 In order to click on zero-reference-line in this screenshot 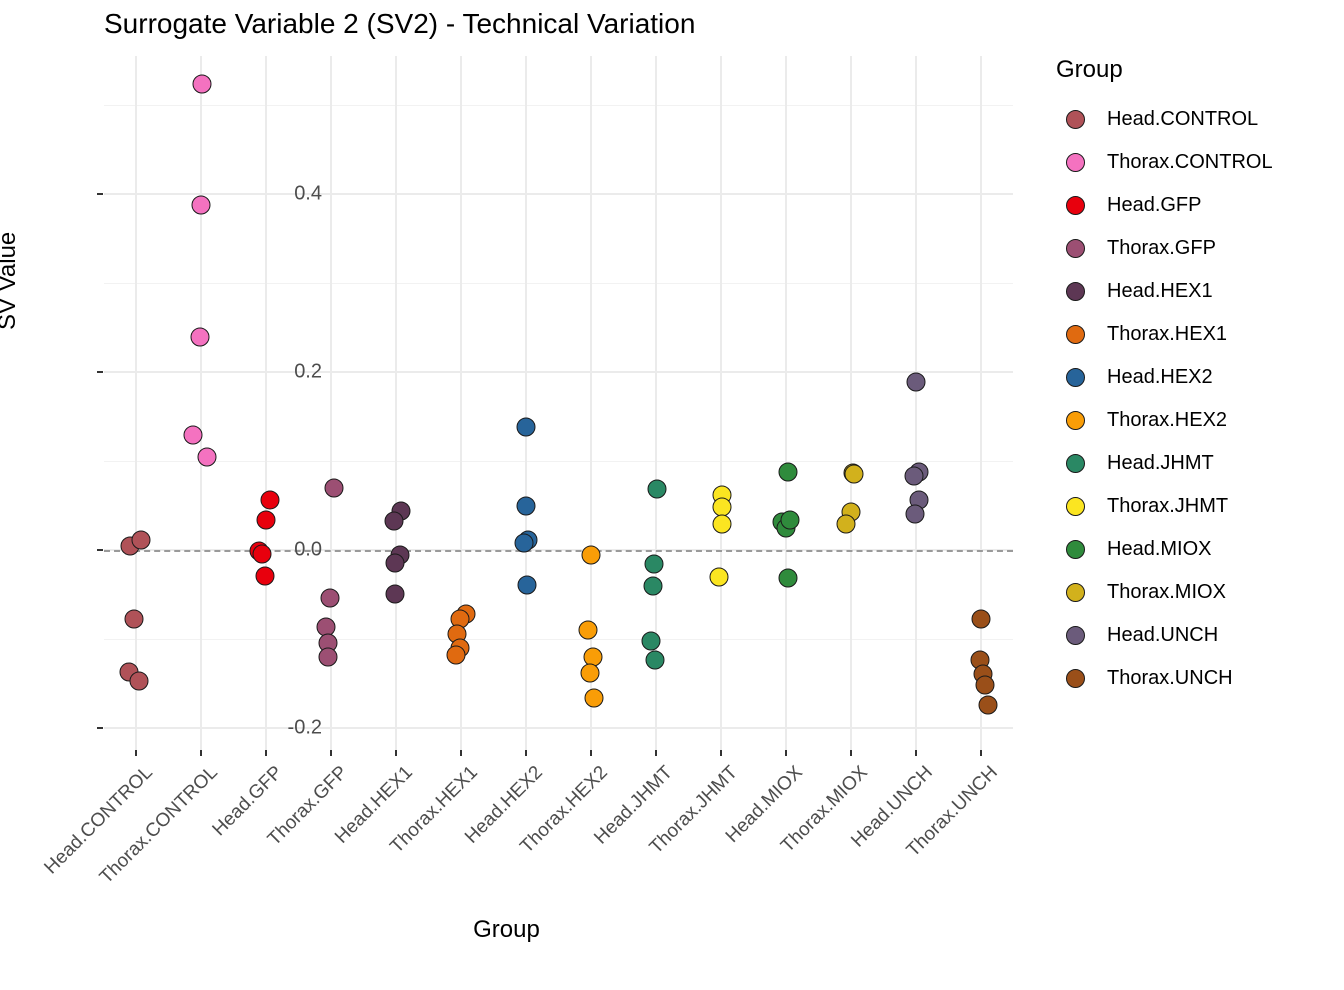, I will do `click(558, 550)`.